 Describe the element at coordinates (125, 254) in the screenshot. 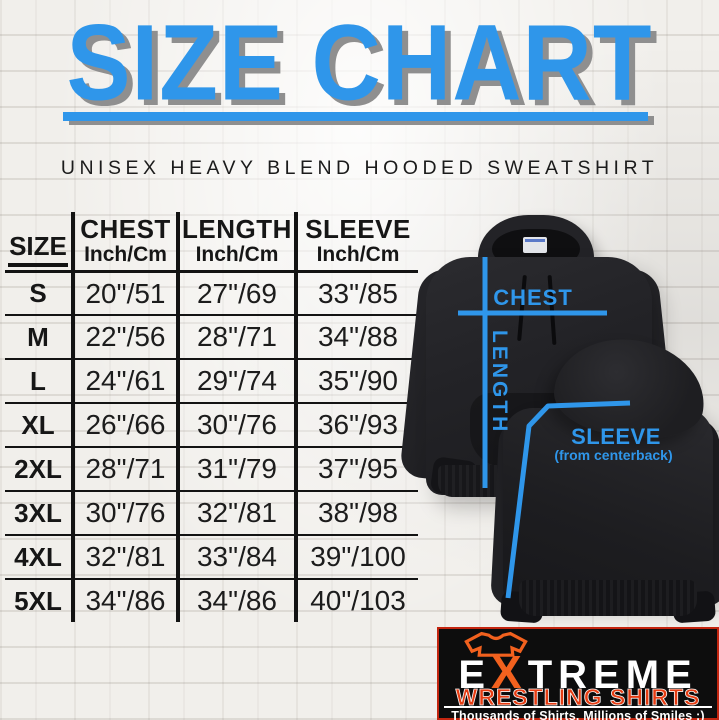

I see `chest-unit-label: Inch/Cm` at that location.